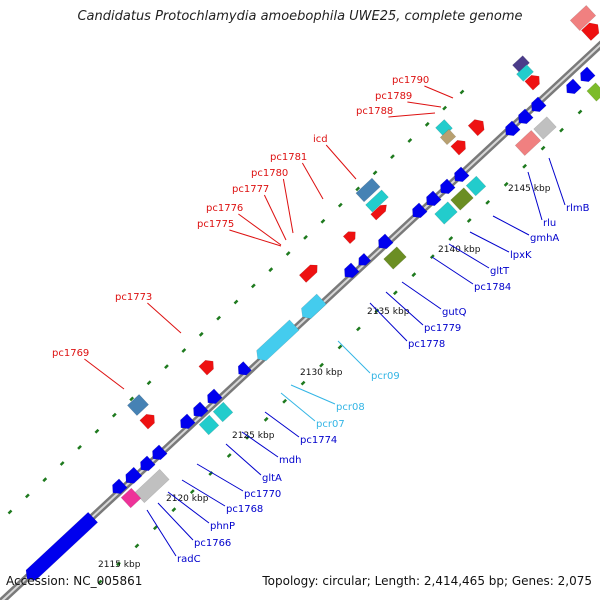 Image resolution: width=600 pixels, height=600 pixels. I want to click on gene-label-forward: pc1776, so click(224, 208).